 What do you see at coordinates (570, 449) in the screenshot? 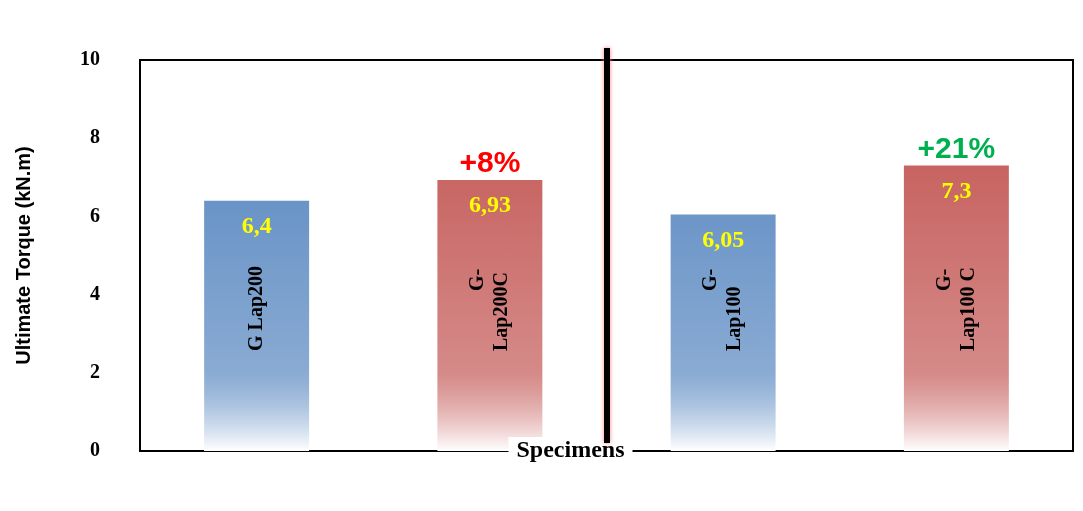
I see `x-axis-title: Specimens` at bounding box center [570, 449].